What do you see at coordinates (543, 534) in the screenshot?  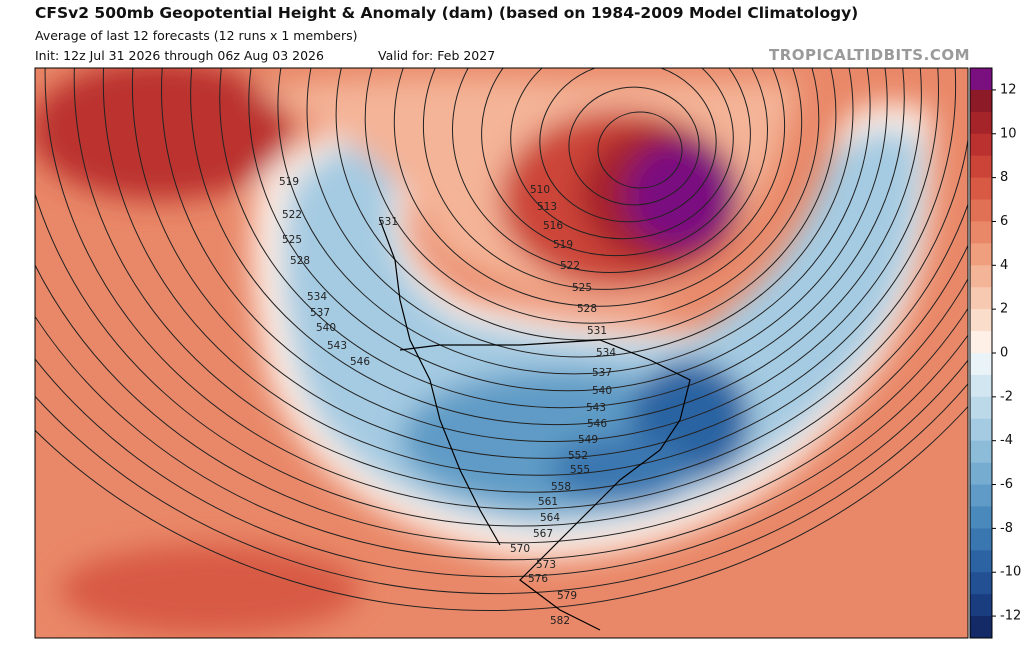 I see `contour-label: 567` at bounding box center [543, 534].